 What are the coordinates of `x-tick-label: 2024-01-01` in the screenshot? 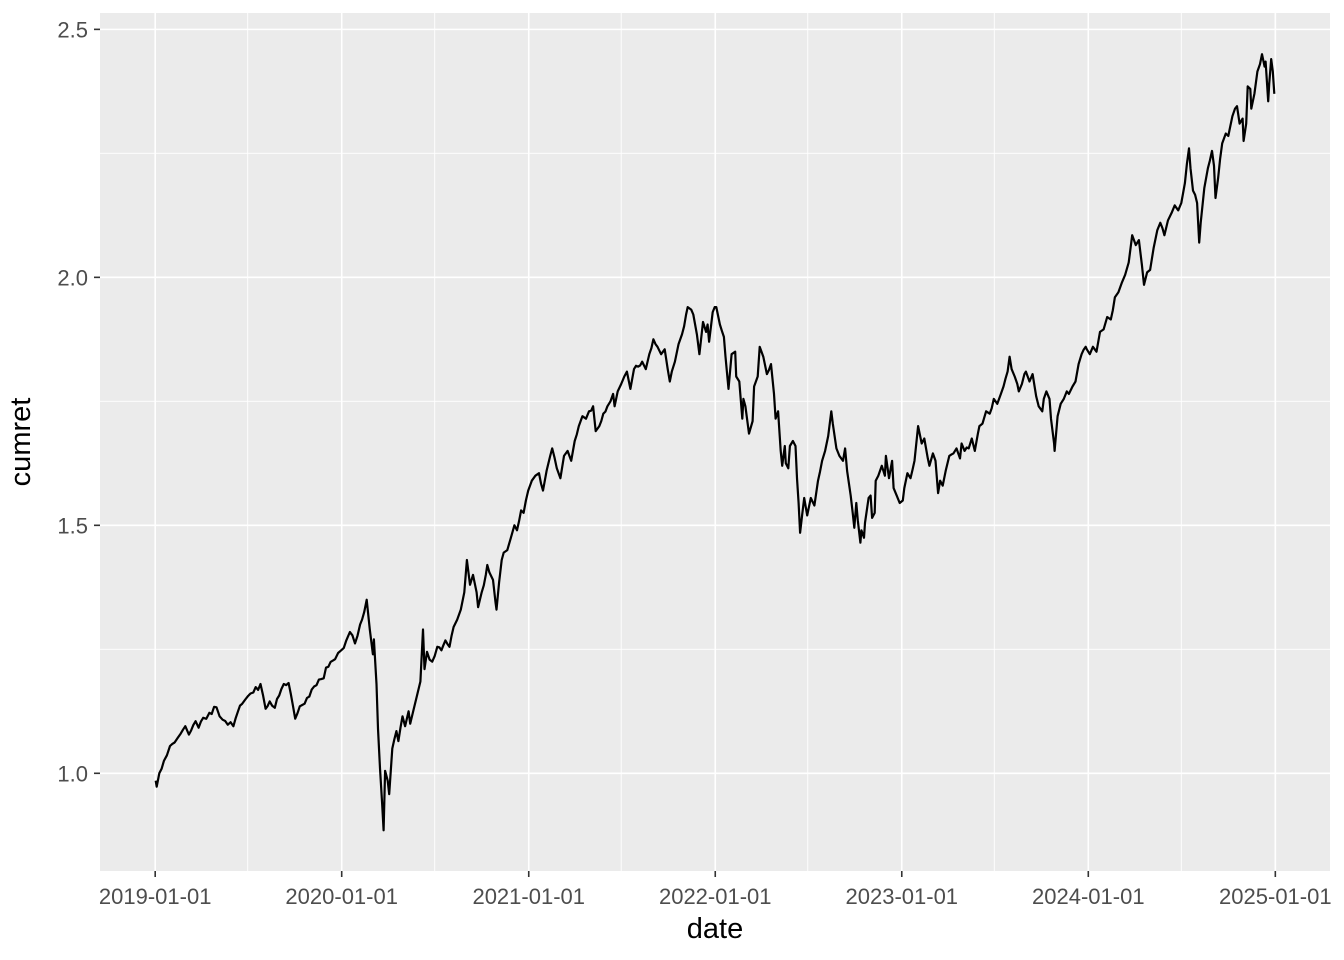 It's located at (1088, 896).